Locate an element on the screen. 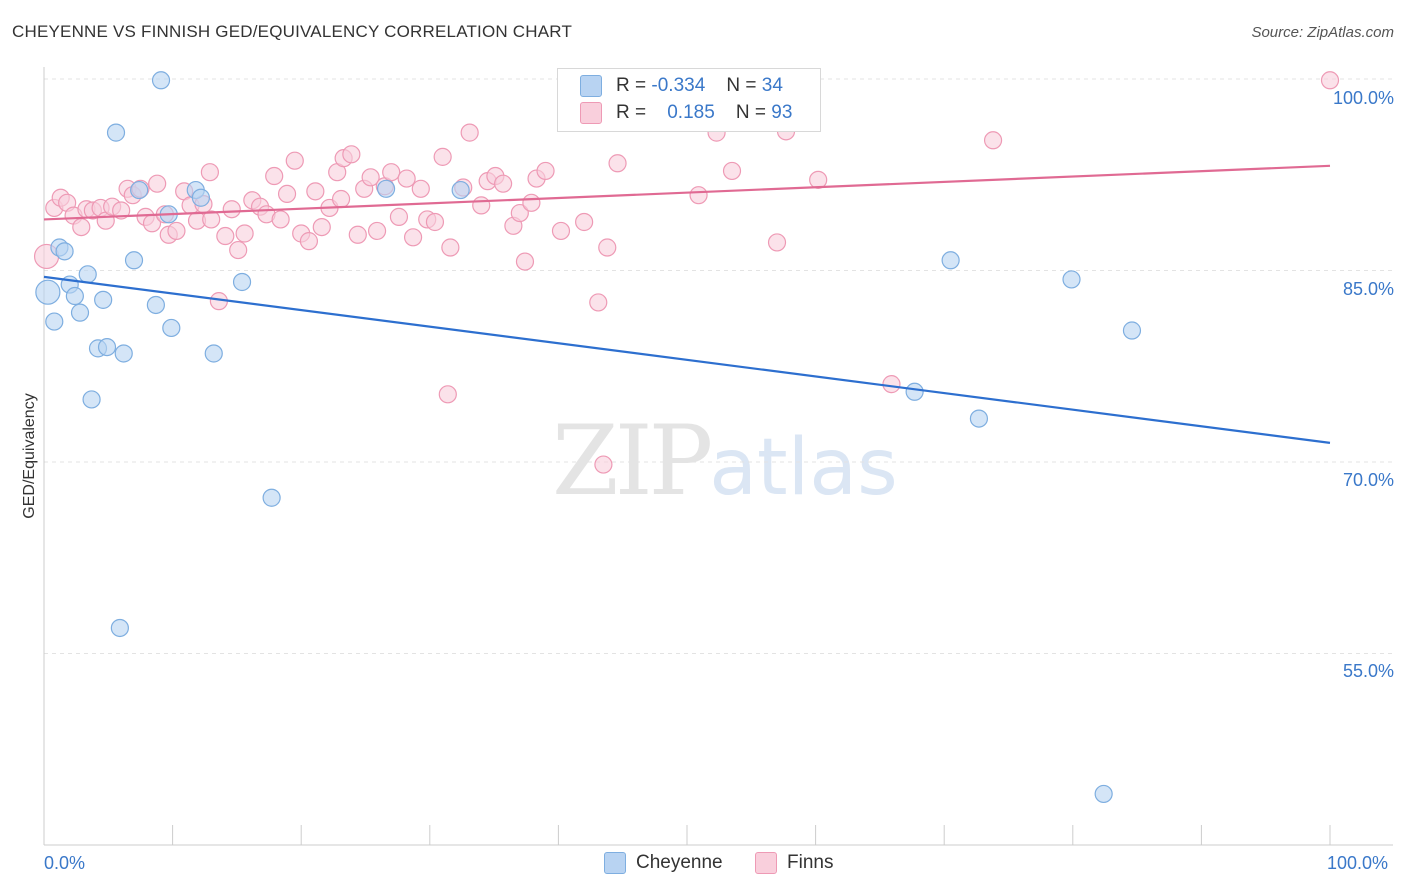  legend: R = -0.334 N = 34 R = 0.185 N = 93 is located at coordinates (689, 100).